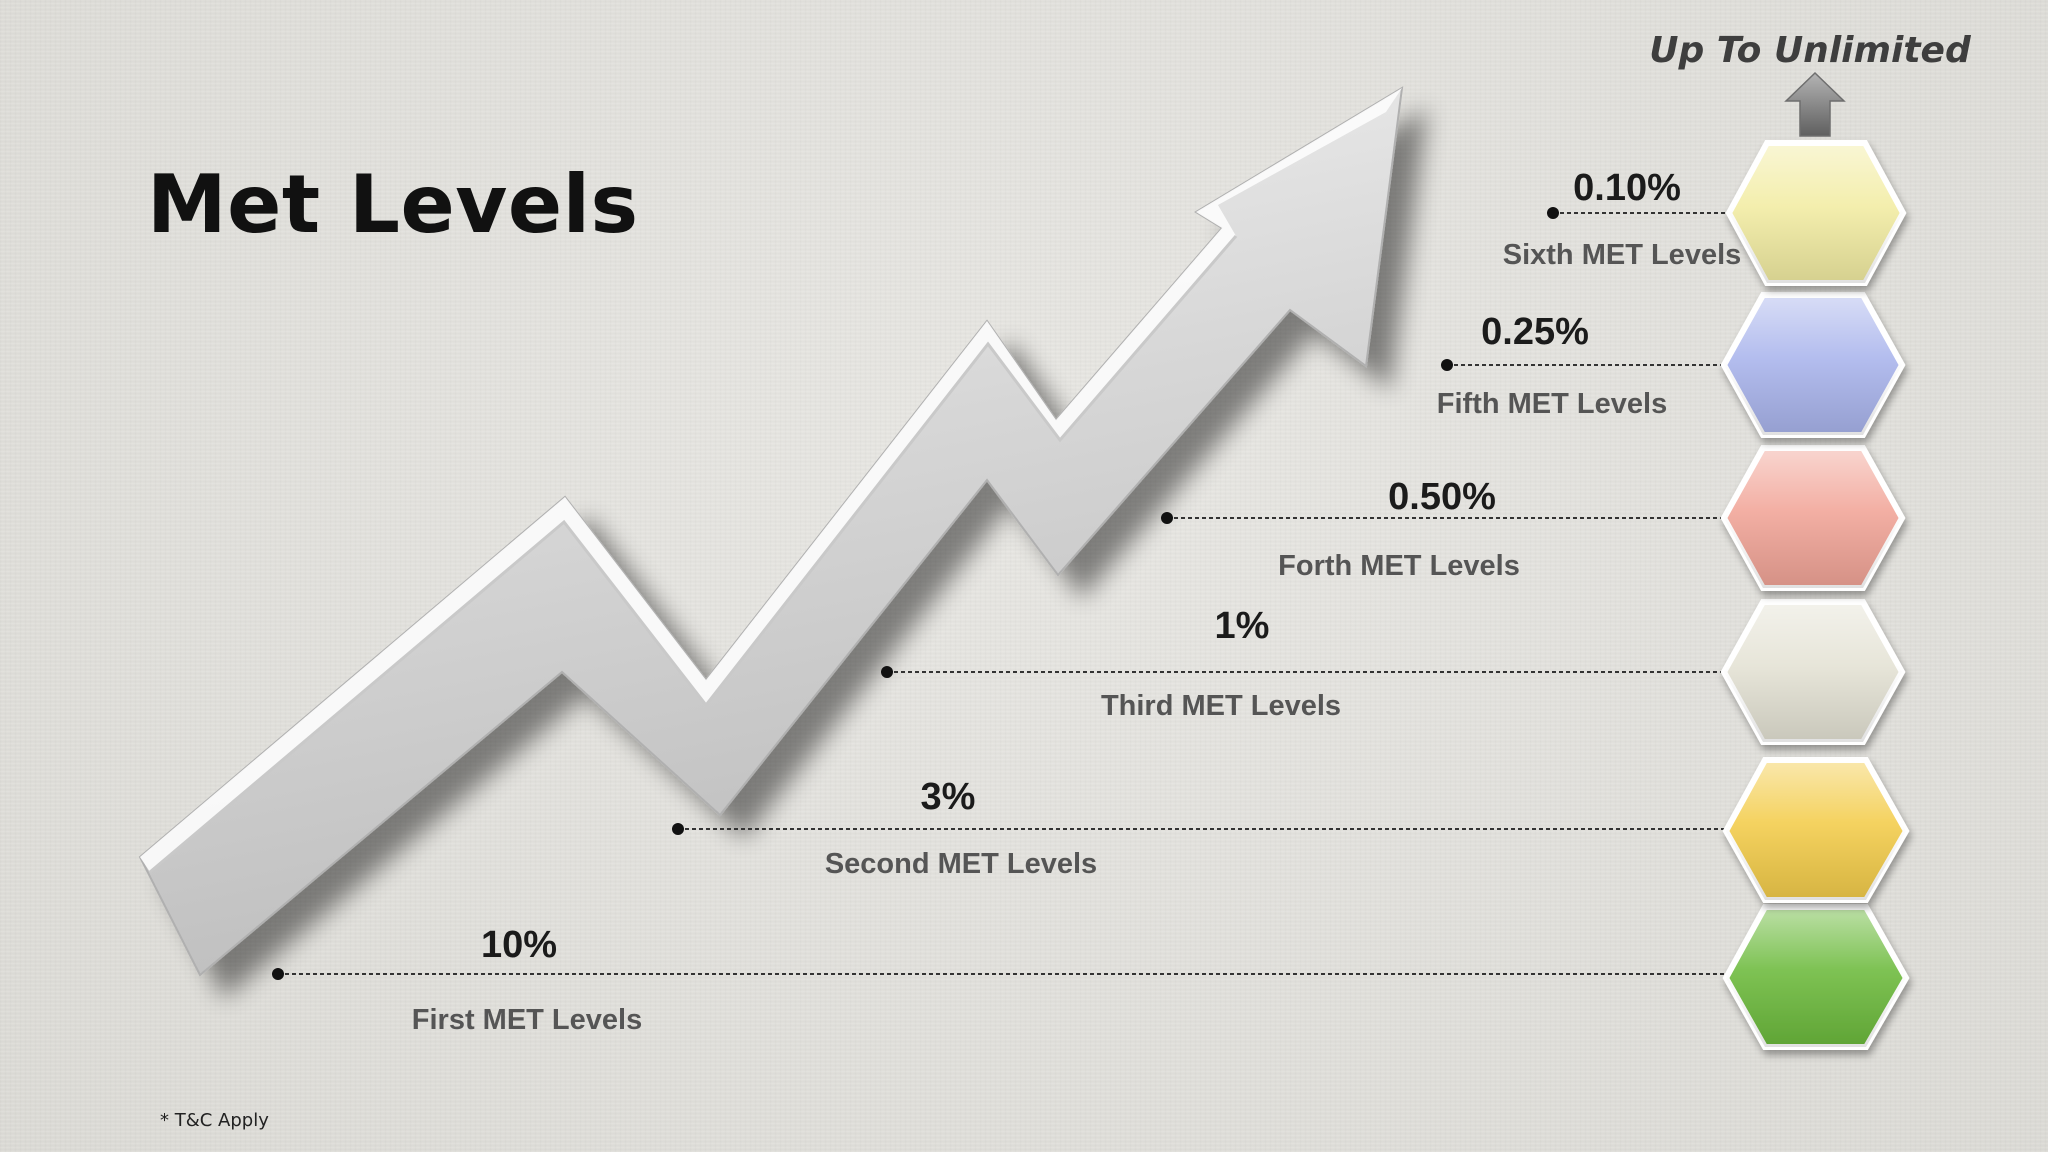 The image size is (2048, 1152). What do you see at coordinates (1815, 104) in the screenshot?
I see `up-arrow-icon` at bounding box center [1815, 104].